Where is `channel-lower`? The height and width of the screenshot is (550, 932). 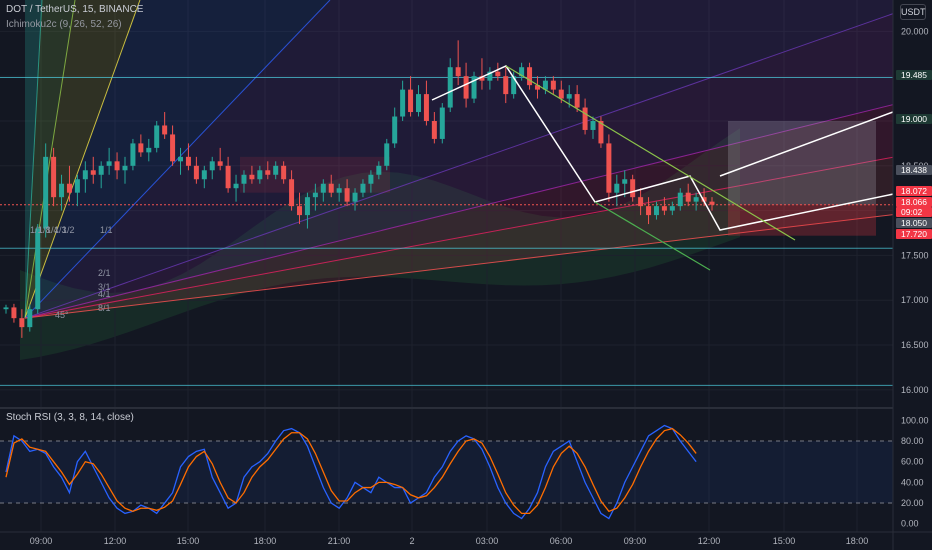 channel-lower is located at coordinates (652, 236).